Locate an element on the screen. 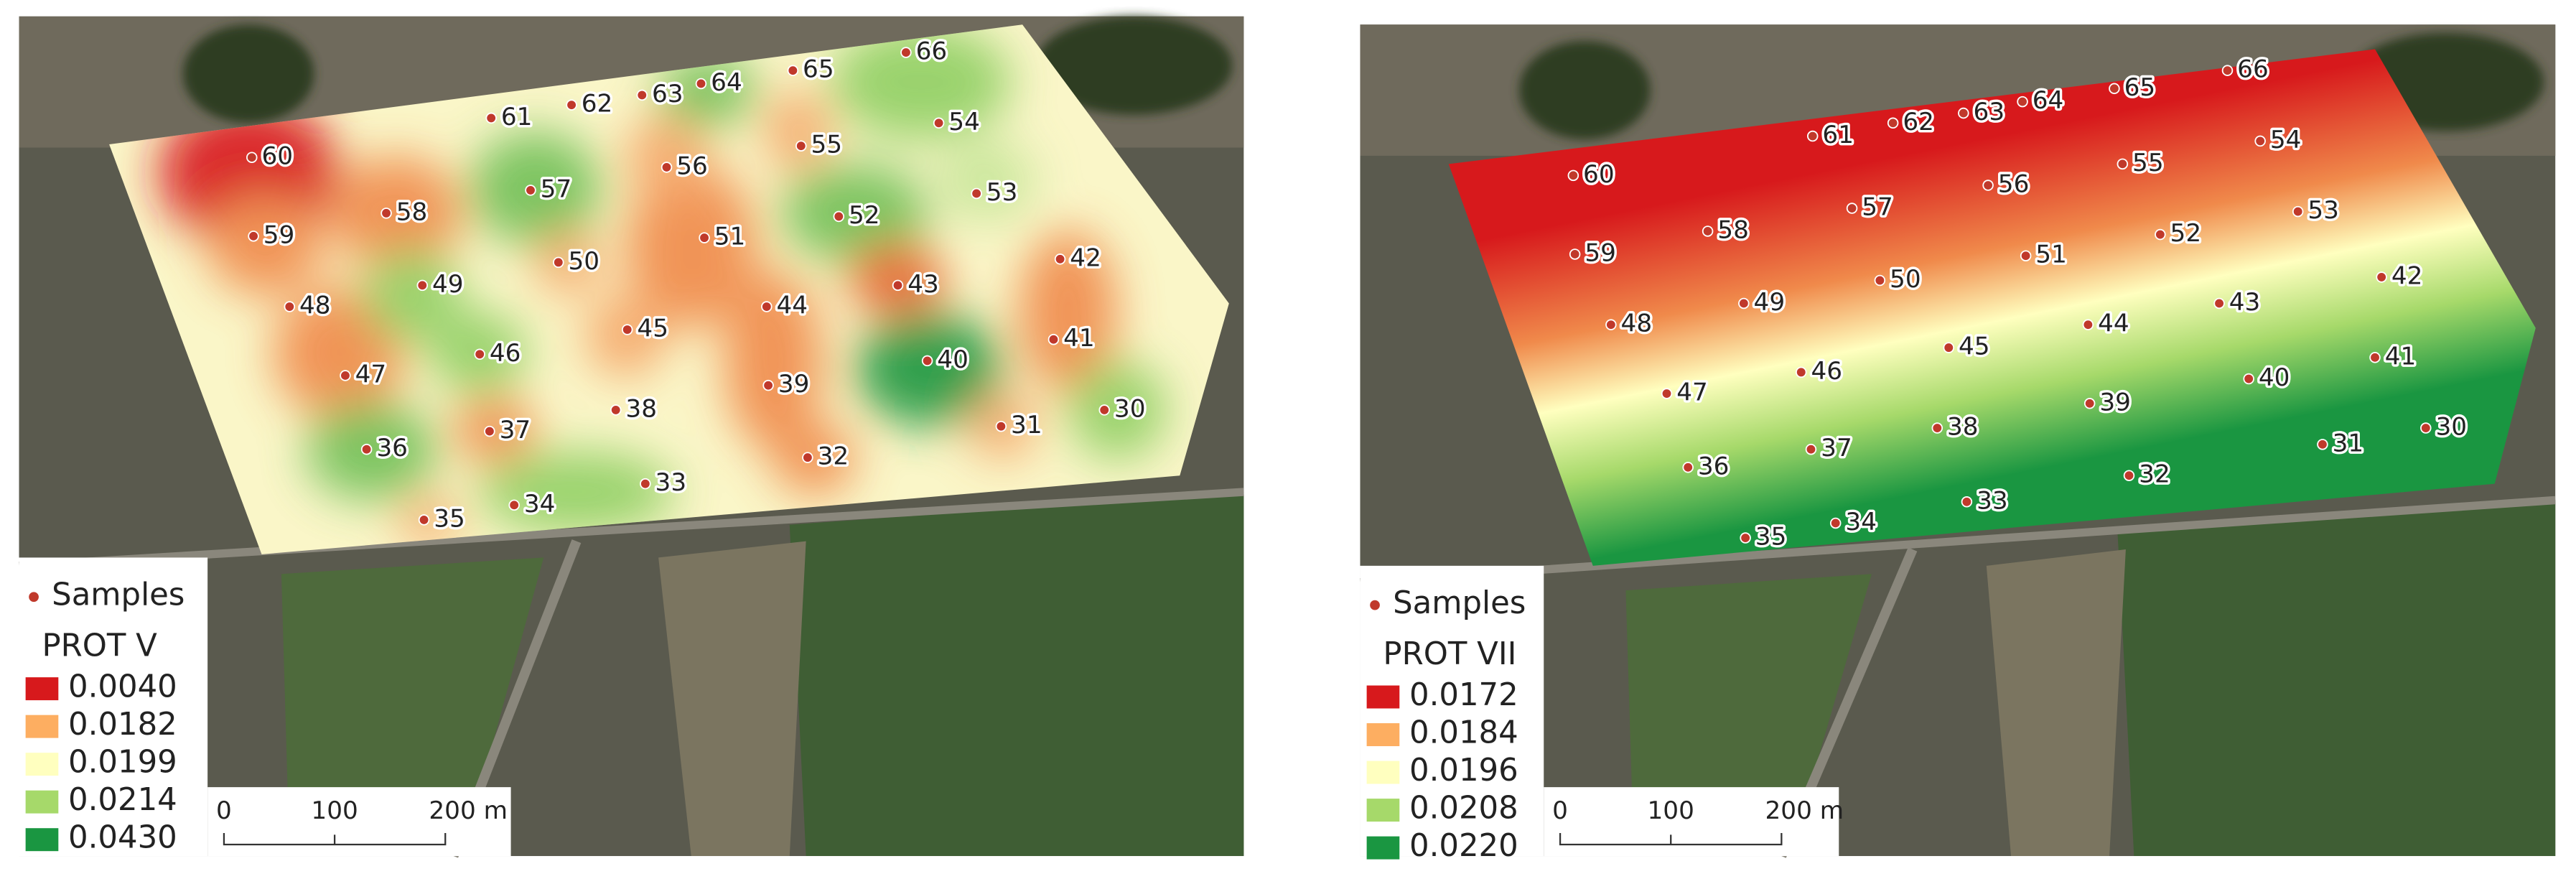  scale-label: 0 is located at coordinates (224, 811).